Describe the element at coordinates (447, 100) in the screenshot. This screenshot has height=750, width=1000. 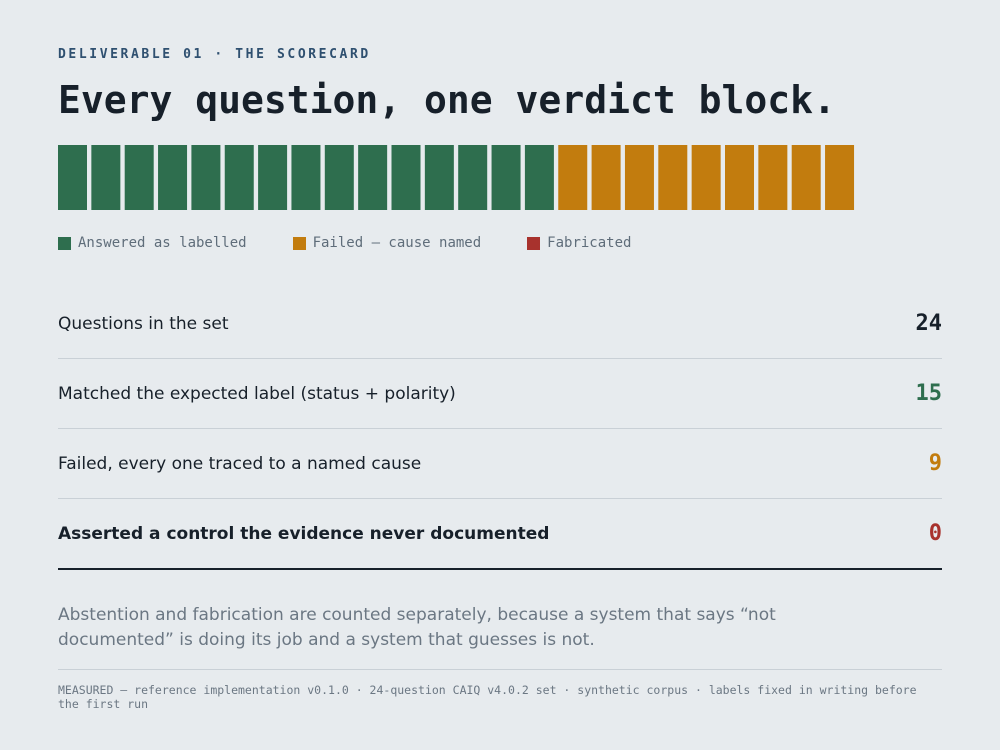
I see `title: Every question, one verdict block.` at that location.